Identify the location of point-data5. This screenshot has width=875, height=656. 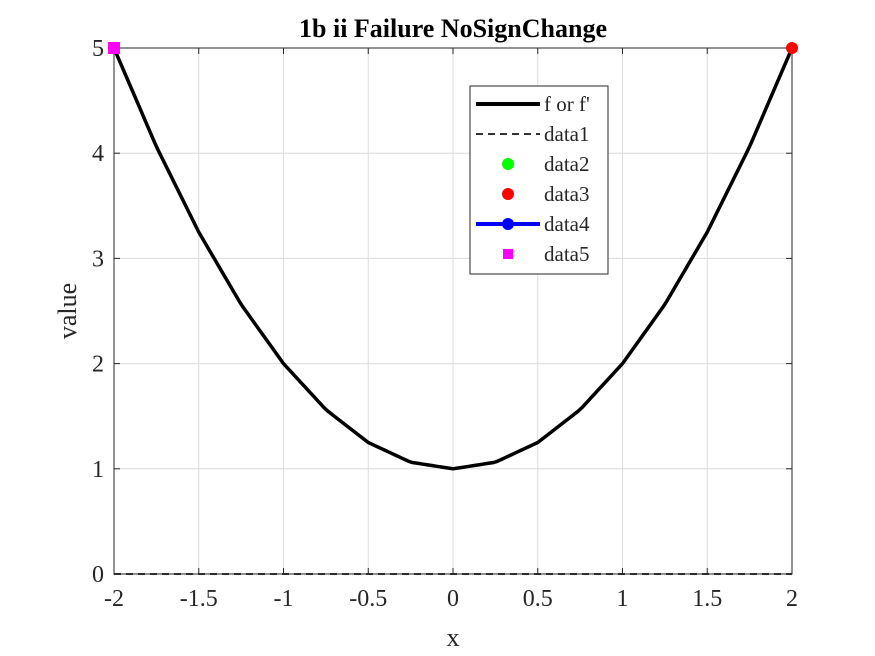
(114, 48).